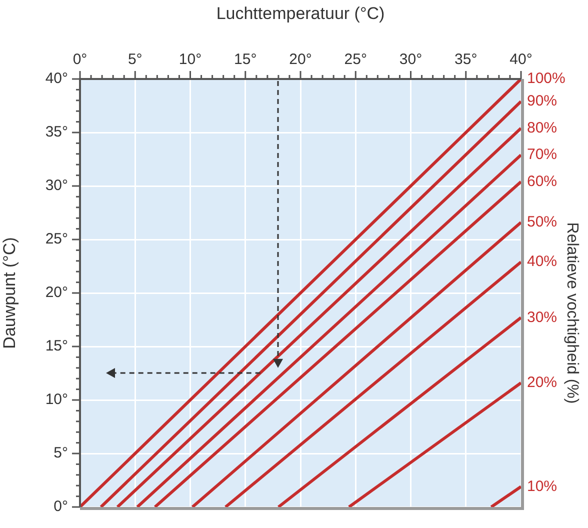 Image resolution: width=588 pixels, height=528 pixels. Describe the element at coordinates (542, 261) in the screenshot. I see `series-label: 40%` at that location.